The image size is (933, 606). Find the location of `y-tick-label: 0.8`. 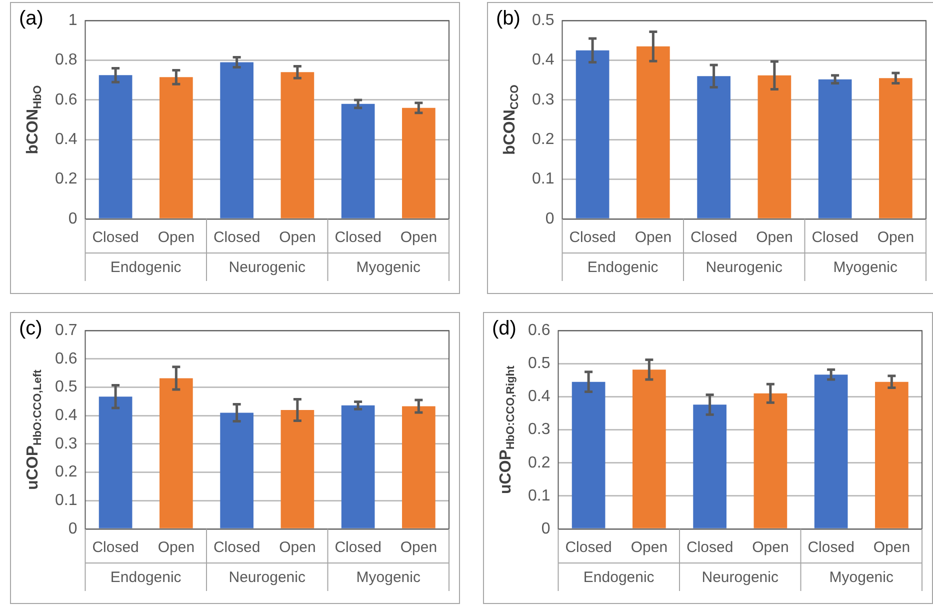

y-tick-label: 0.8 is located at coordinates (66, 60).